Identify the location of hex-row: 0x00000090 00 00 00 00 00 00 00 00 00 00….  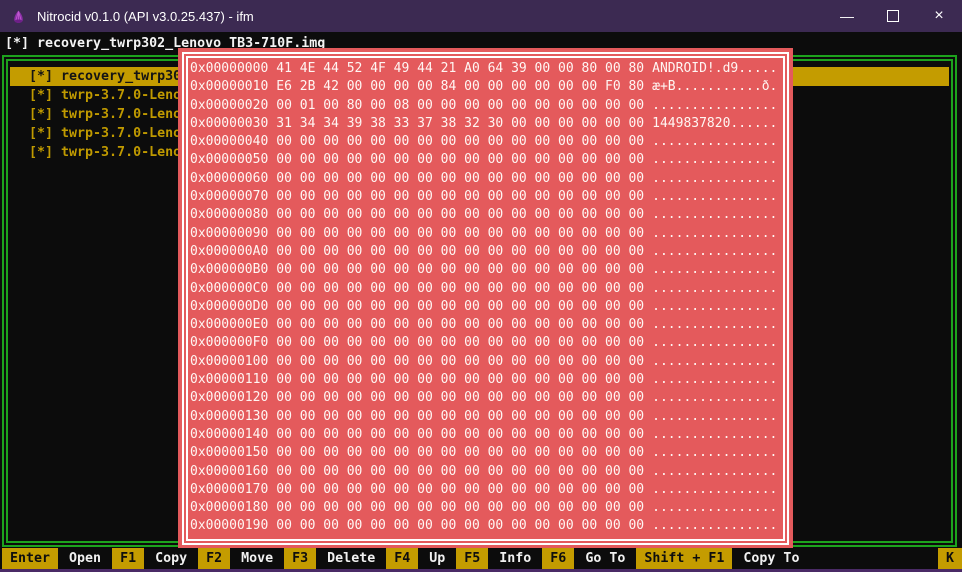
(485, 234).